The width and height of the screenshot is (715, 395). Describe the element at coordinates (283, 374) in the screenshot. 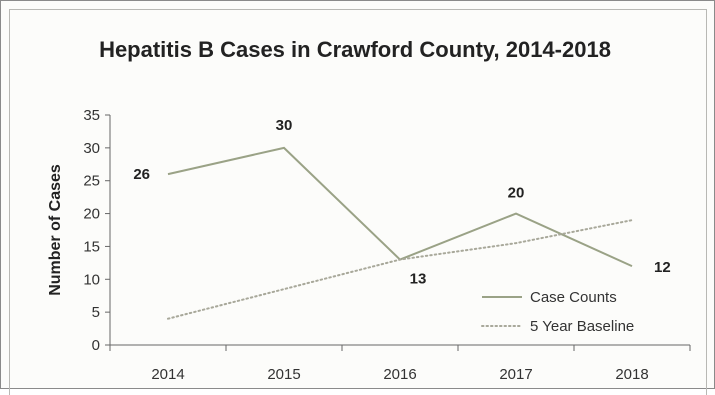

I see `x-tick-label: 2015` at that location.